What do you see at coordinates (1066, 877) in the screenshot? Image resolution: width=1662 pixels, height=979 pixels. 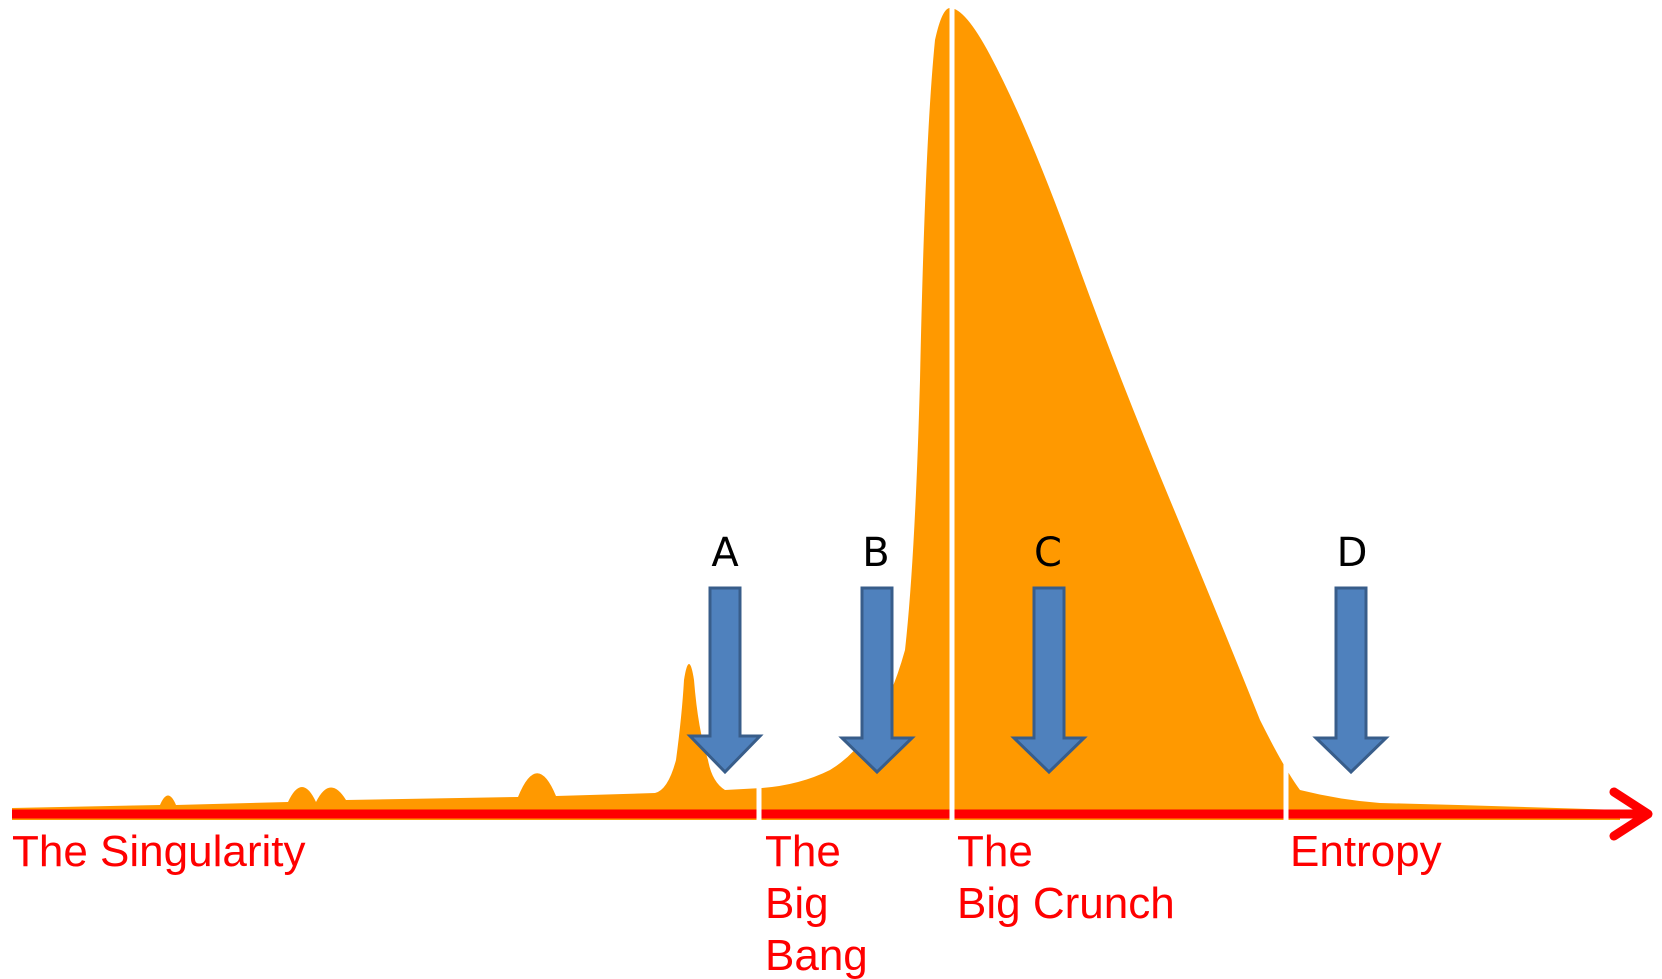 I see `phase-label-big-crunch: The Big Crunch` at bounding box center [1066, 877].